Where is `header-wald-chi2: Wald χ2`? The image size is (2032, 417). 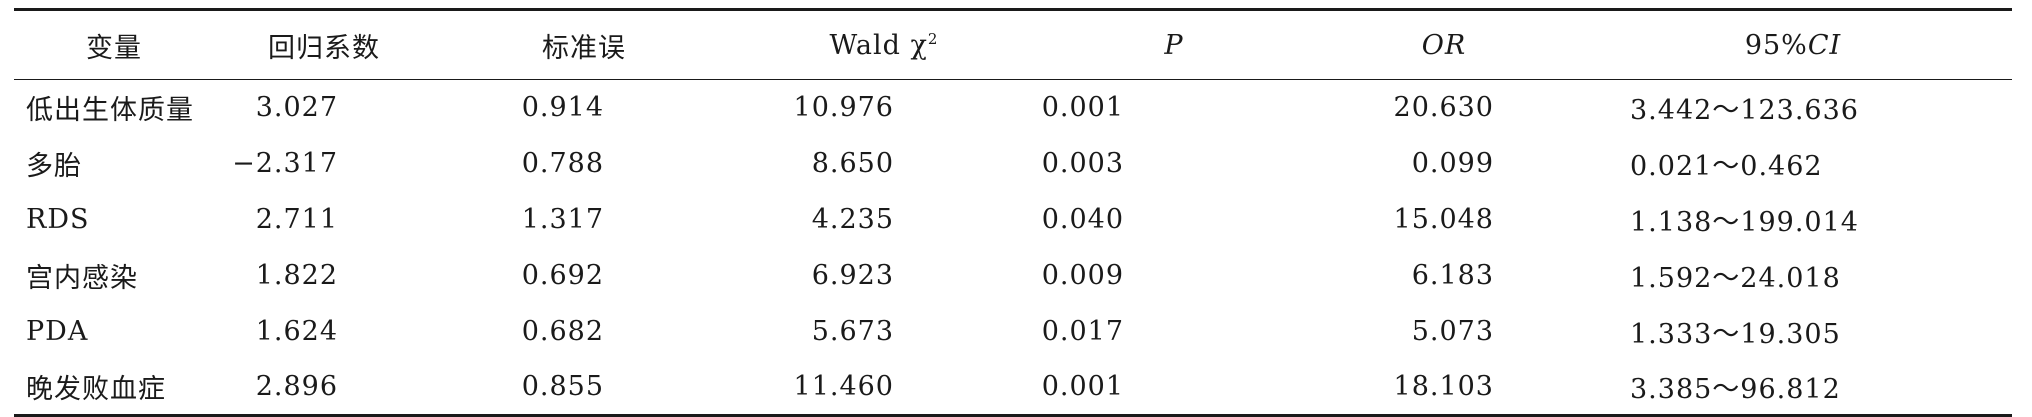 header-wald-chi2: Wald χ2 is located at coordinates (884, 44).